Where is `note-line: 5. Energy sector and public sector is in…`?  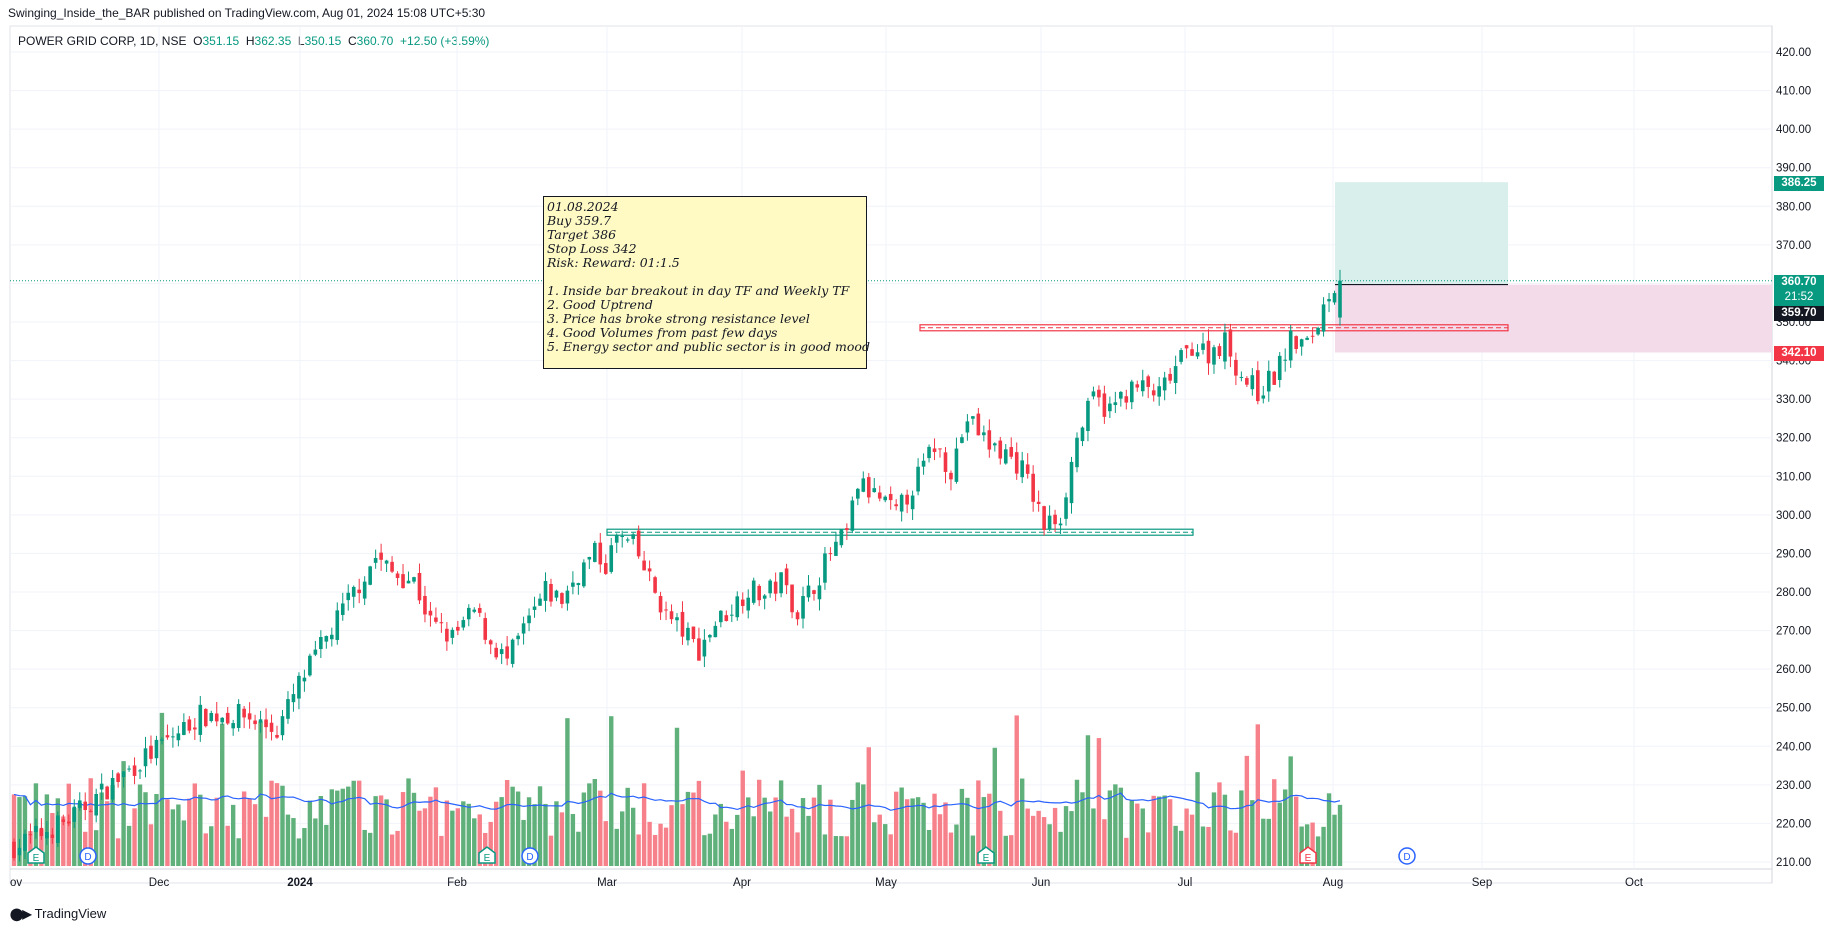 note-line: 5. Energy sector and public sector is in… is located at coordinates (708, 346).